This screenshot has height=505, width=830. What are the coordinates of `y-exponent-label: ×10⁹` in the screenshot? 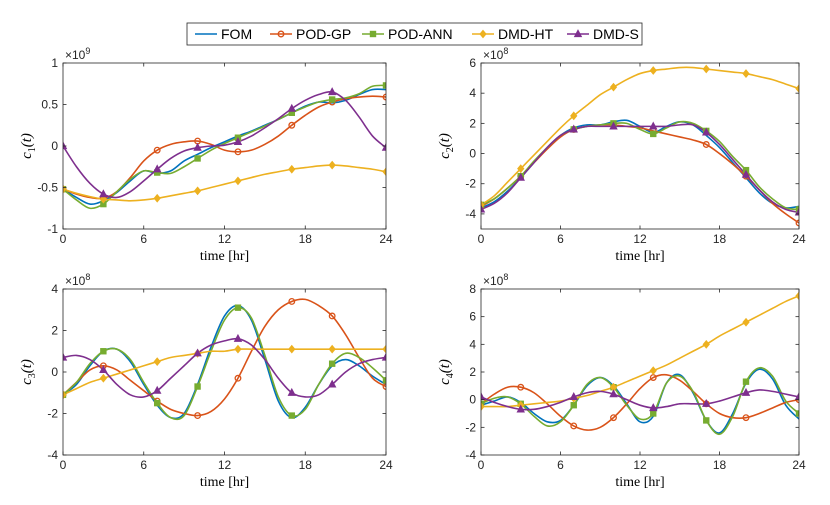 It's located at (77, 54).